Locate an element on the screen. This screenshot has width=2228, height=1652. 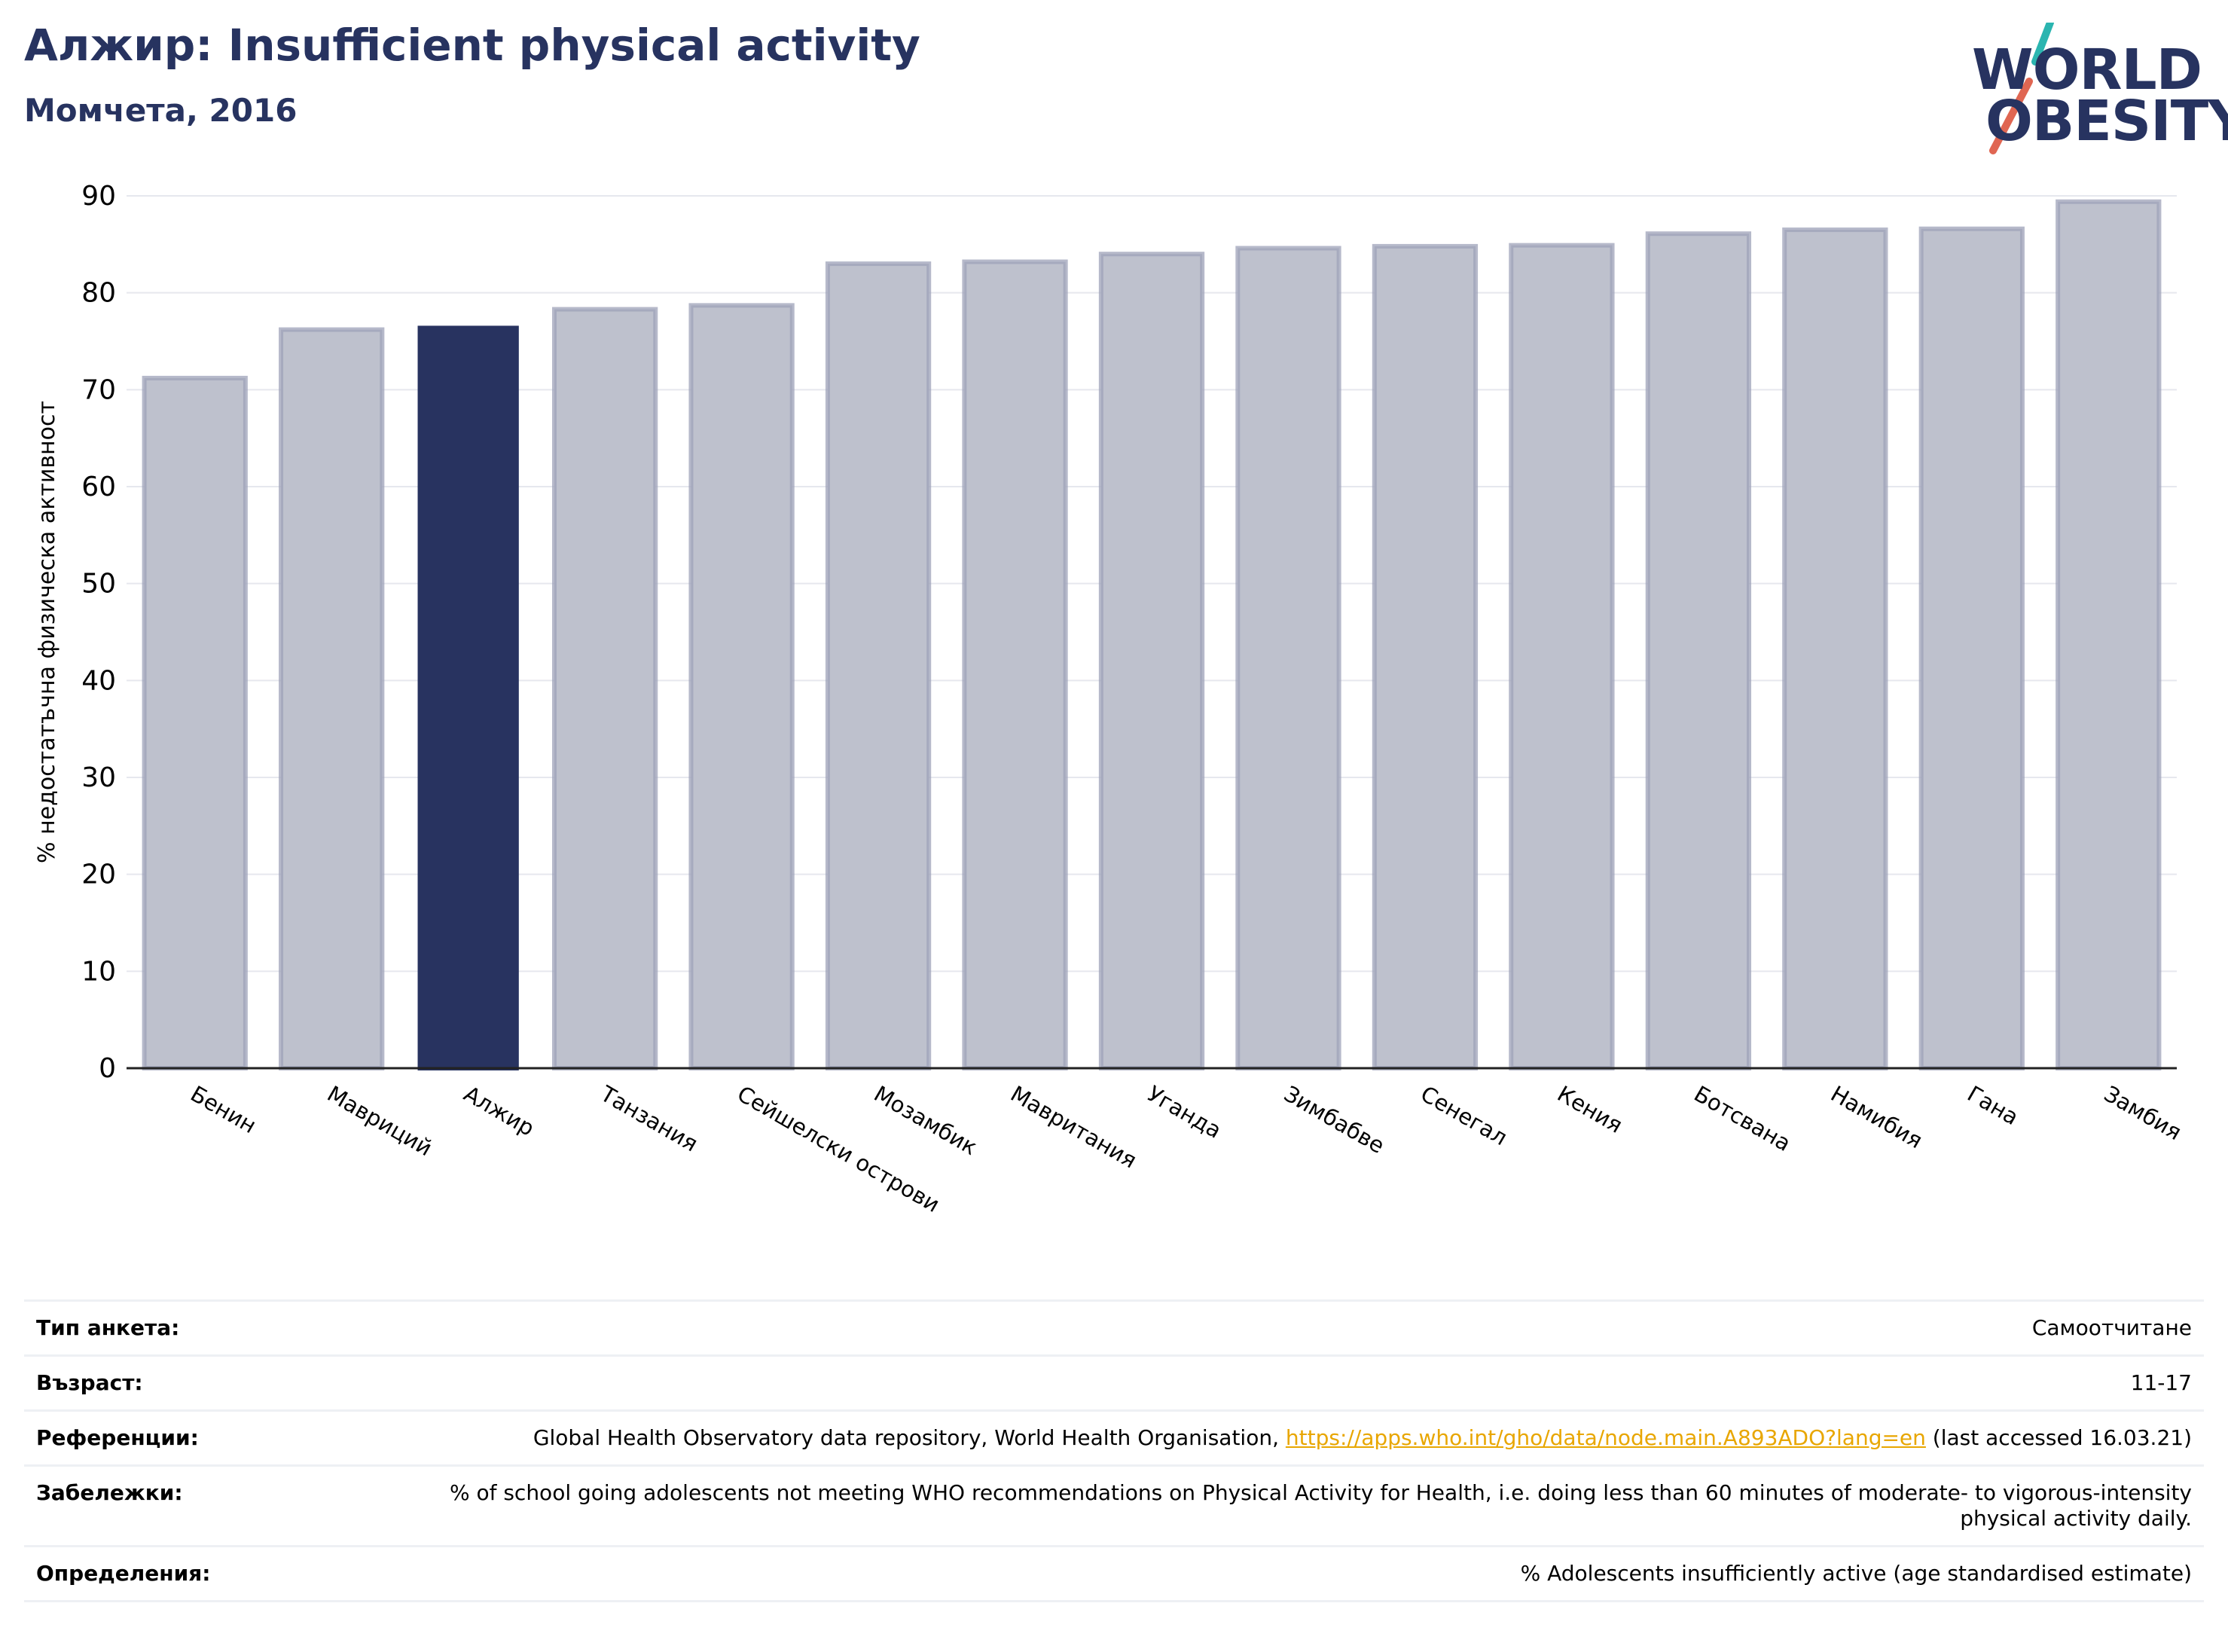
x-tick-label: Мавриций is located at coordinates (380, 1121).